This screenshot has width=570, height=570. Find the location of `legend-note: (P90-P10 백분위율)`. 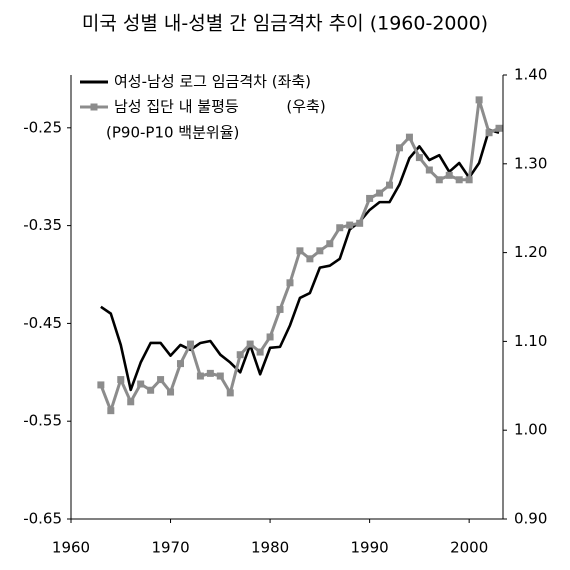

legend-note: (P90-P10 백분위율) is located at coordinates (172, 133).